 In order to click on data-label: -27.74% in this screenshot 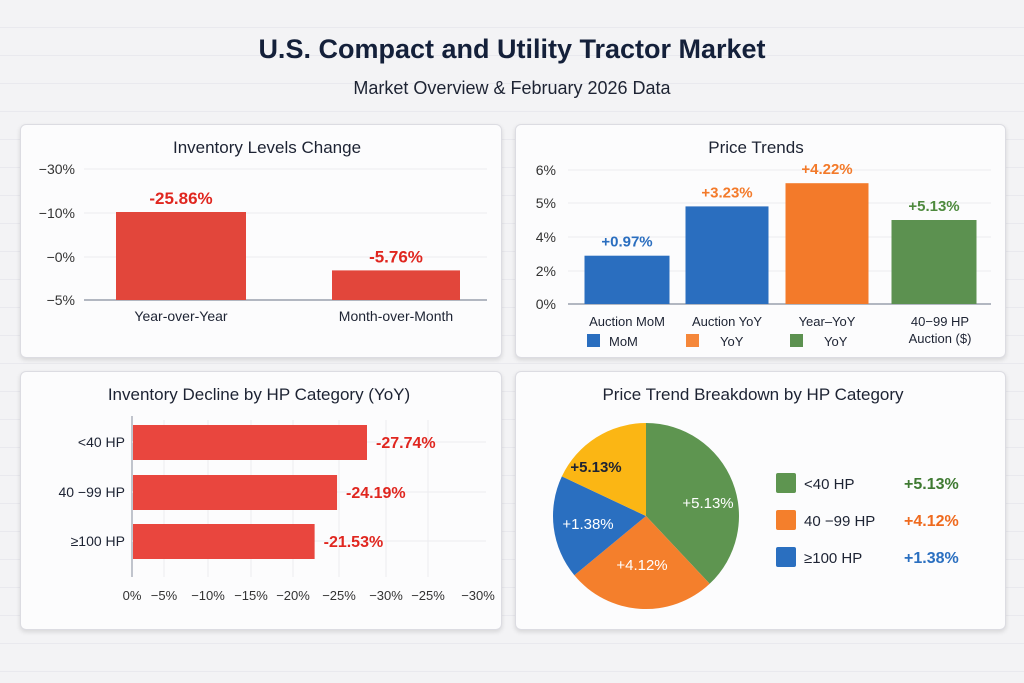, I will do `click(406, 443)`.